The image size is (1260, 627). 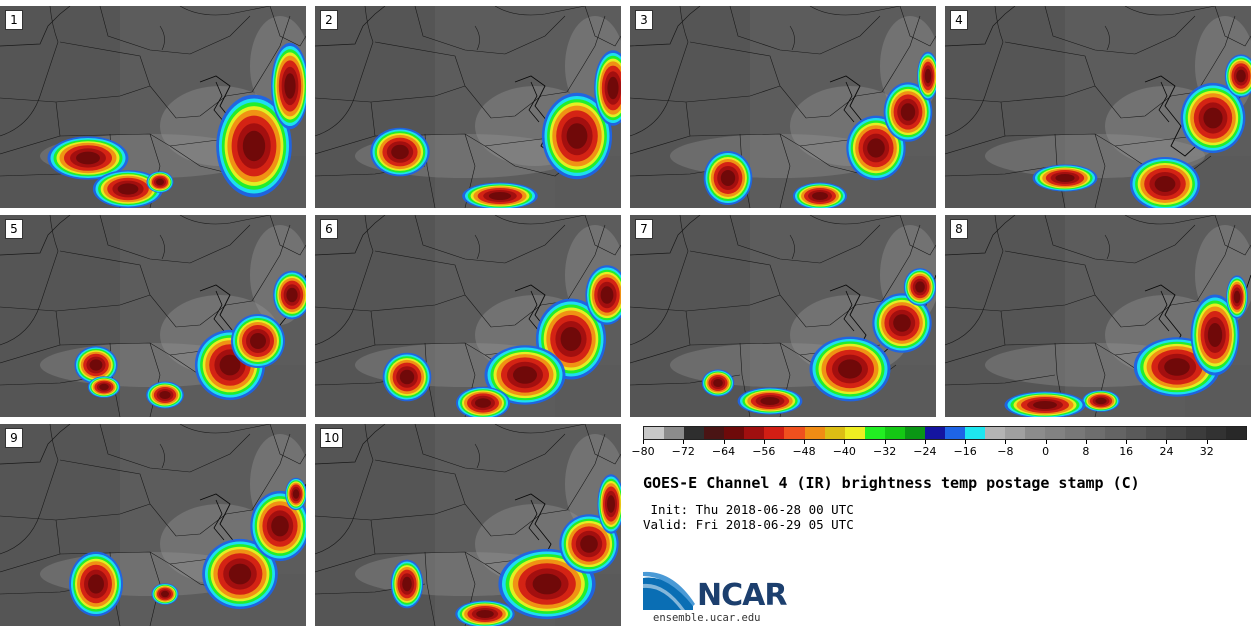 I want to click on map-panel-3: 3, so click(x=783, y=107).